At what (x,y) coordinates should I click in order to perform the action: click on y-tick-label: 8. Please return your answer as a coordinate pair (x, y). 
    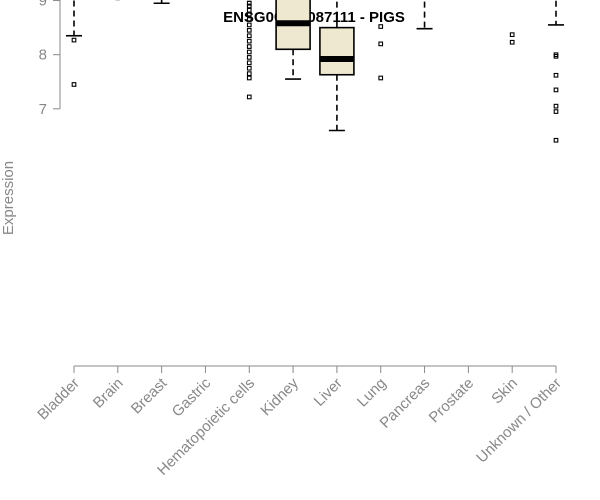
    Looking at the image, I should click on (43, 55).